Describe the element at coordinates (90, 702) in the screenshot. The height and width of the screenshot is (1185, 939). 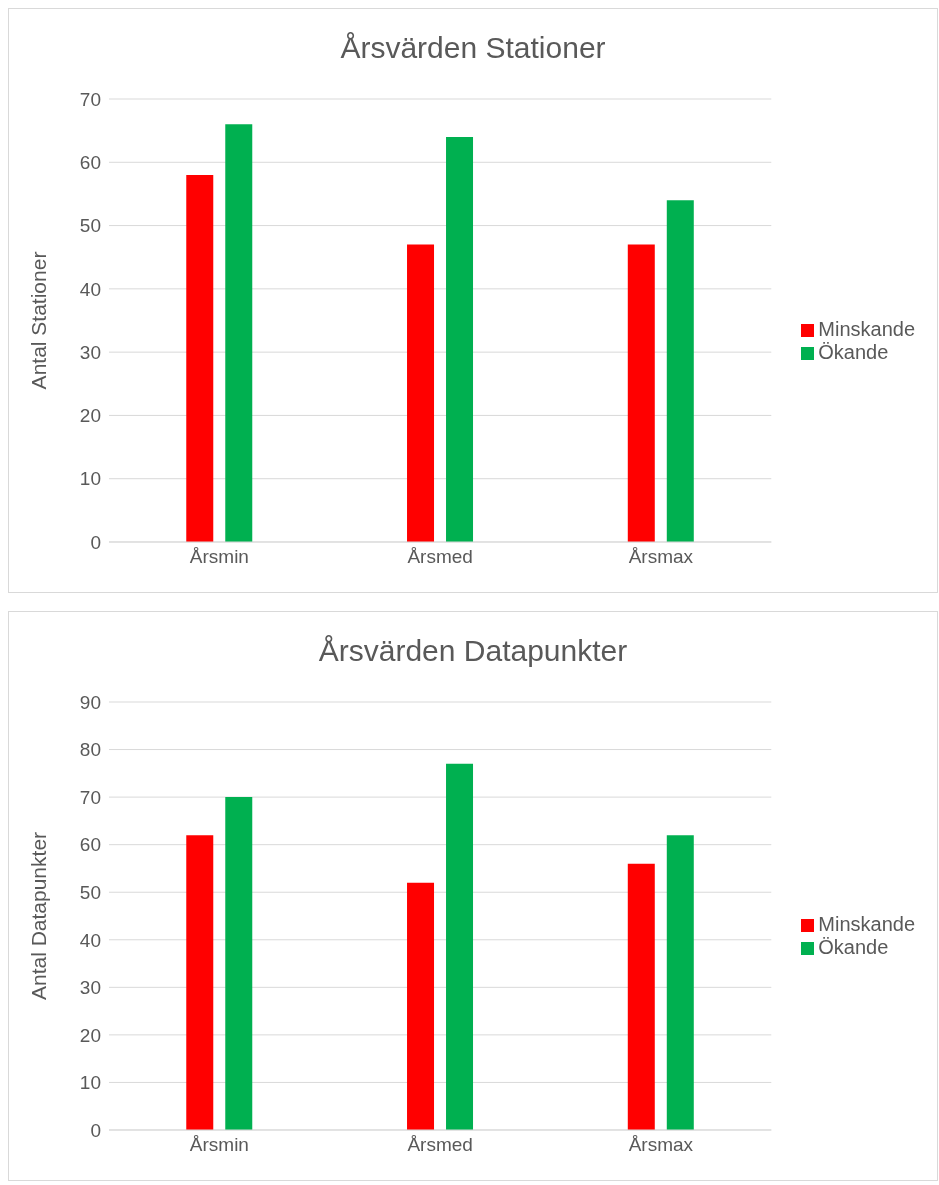
I see `y-tick-label: 90` at that location.